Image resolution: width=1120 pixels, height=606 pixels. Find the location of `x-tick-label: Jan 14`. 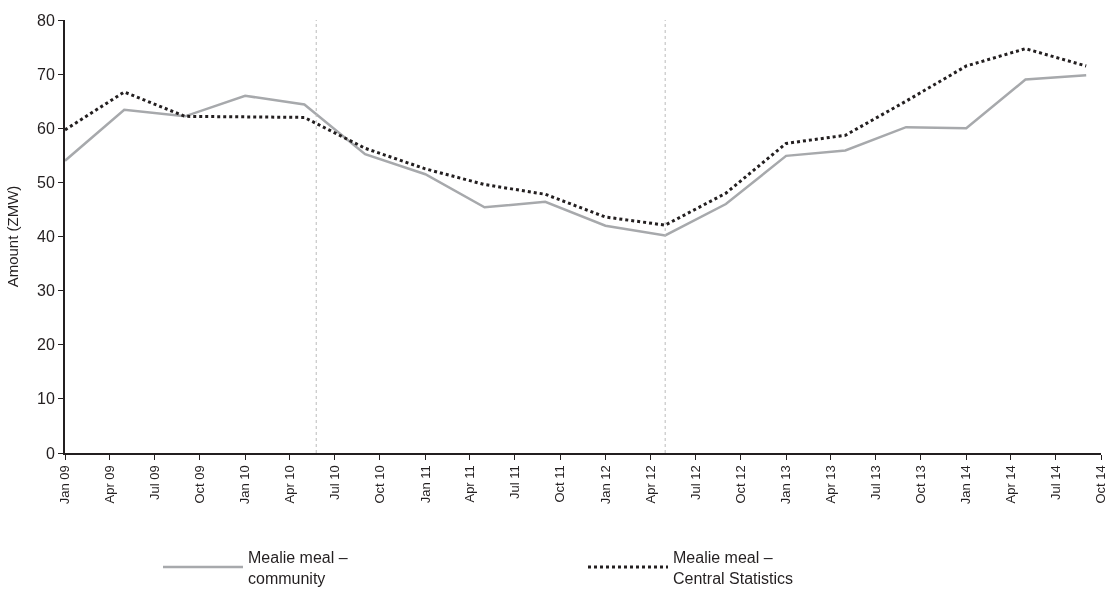

x-tick-label: Jan 14 is located at coordinates (966, 485).